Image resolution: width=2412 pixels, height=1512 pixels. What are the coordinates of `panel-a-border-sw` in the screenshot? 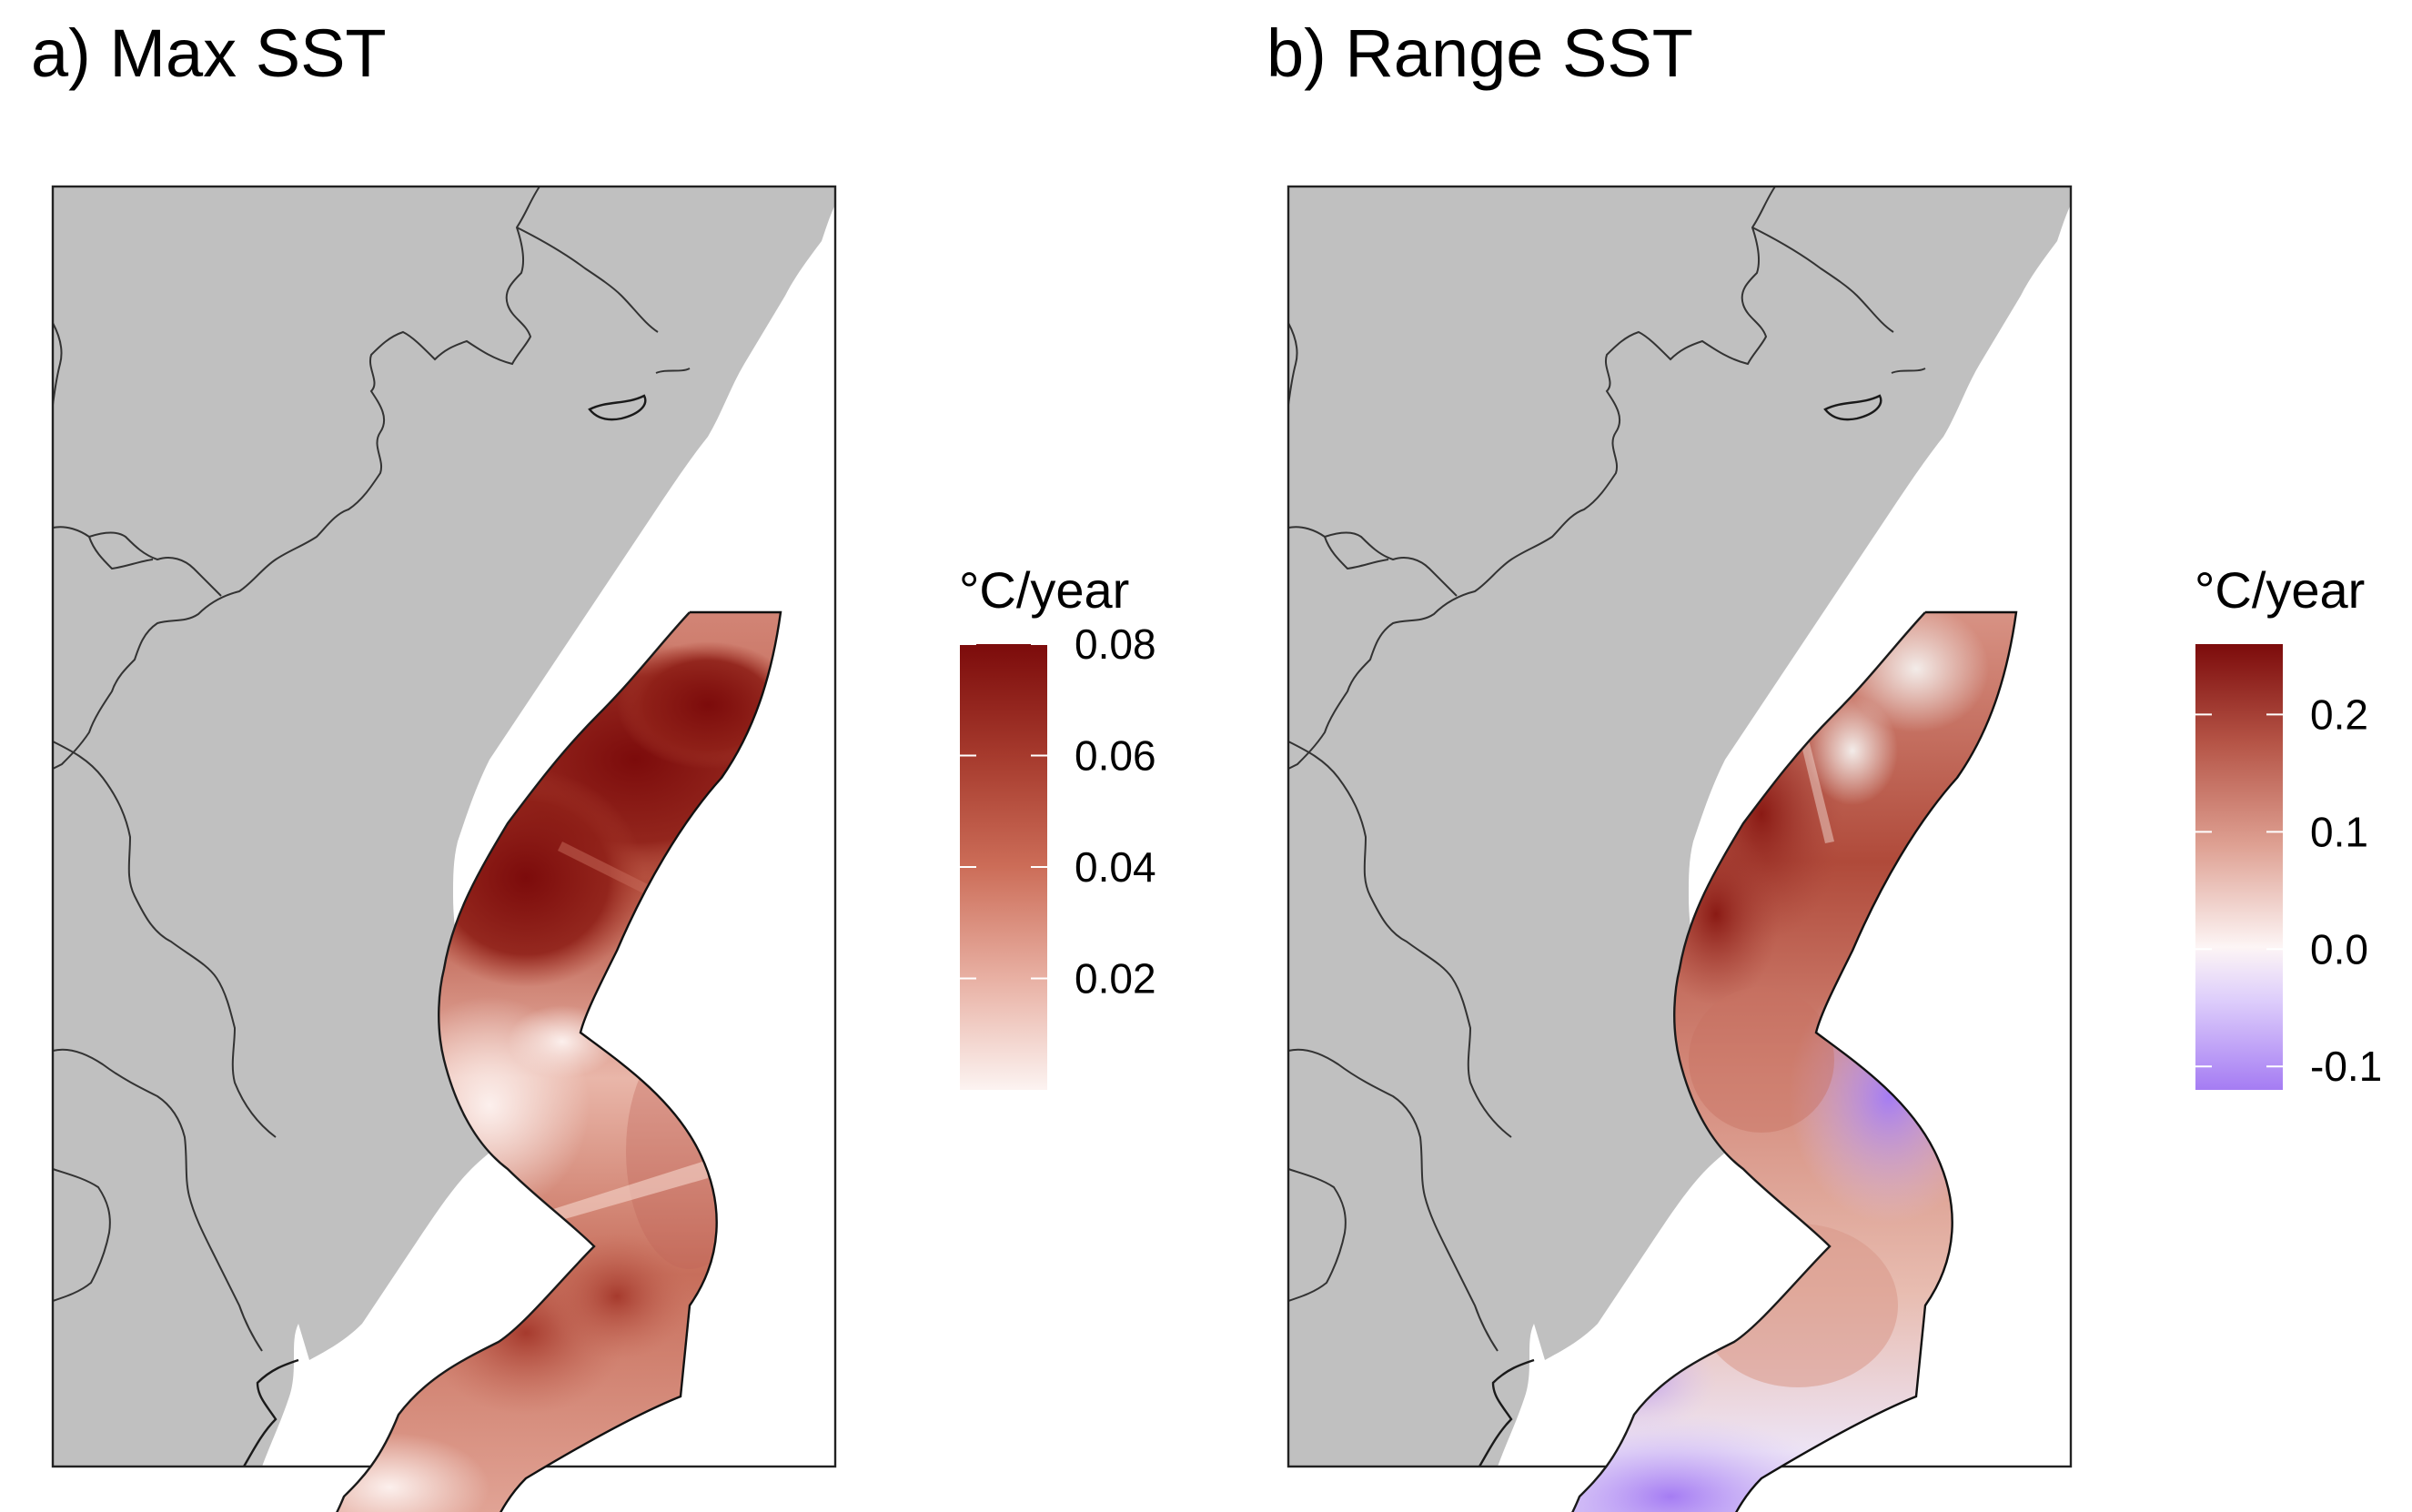 It's located at (164, 939).